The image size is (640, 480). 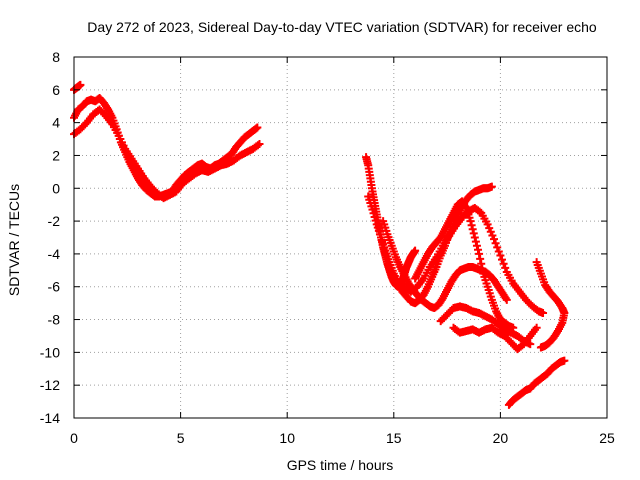 What do you see at coordinates (181, 438) in the screenshot?
I see `x-tick-label: 5` at bounding box center [181, 438].